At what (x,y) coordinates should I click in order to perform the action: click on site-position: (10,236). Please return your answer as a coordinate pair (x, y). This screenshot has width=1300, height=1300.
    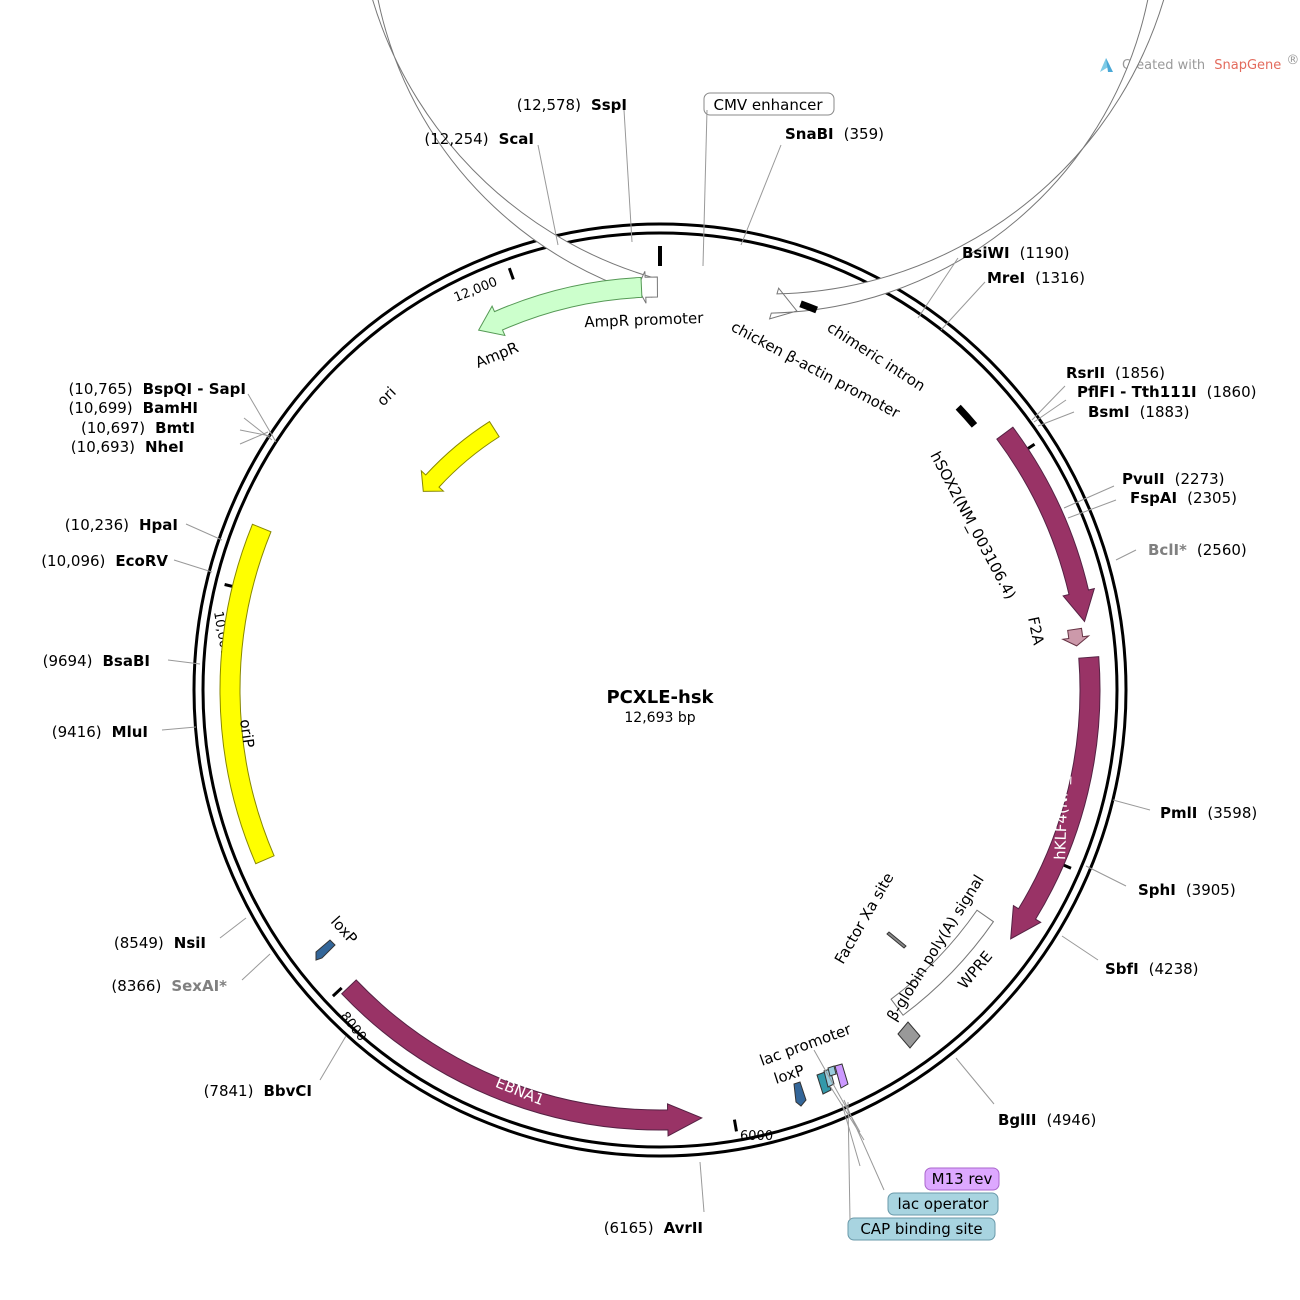
    Looking at the image, I should click on (97, 525).